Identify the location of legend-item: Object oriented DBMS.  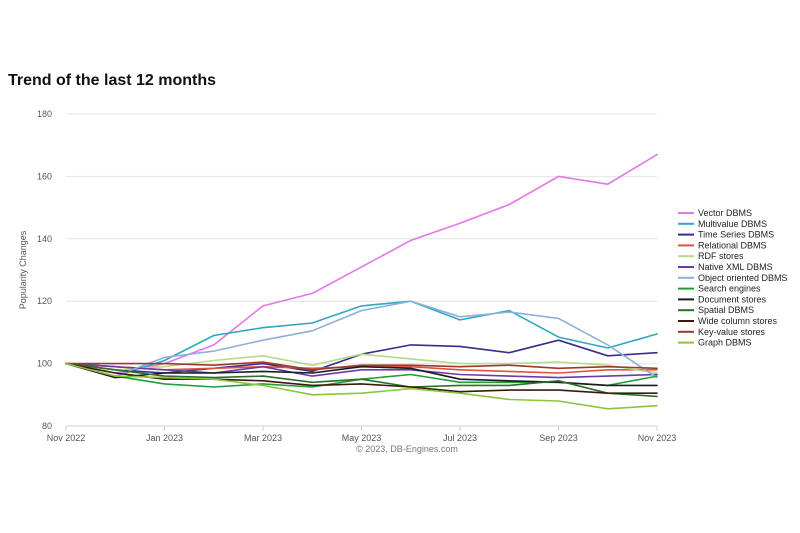
(733, 278).